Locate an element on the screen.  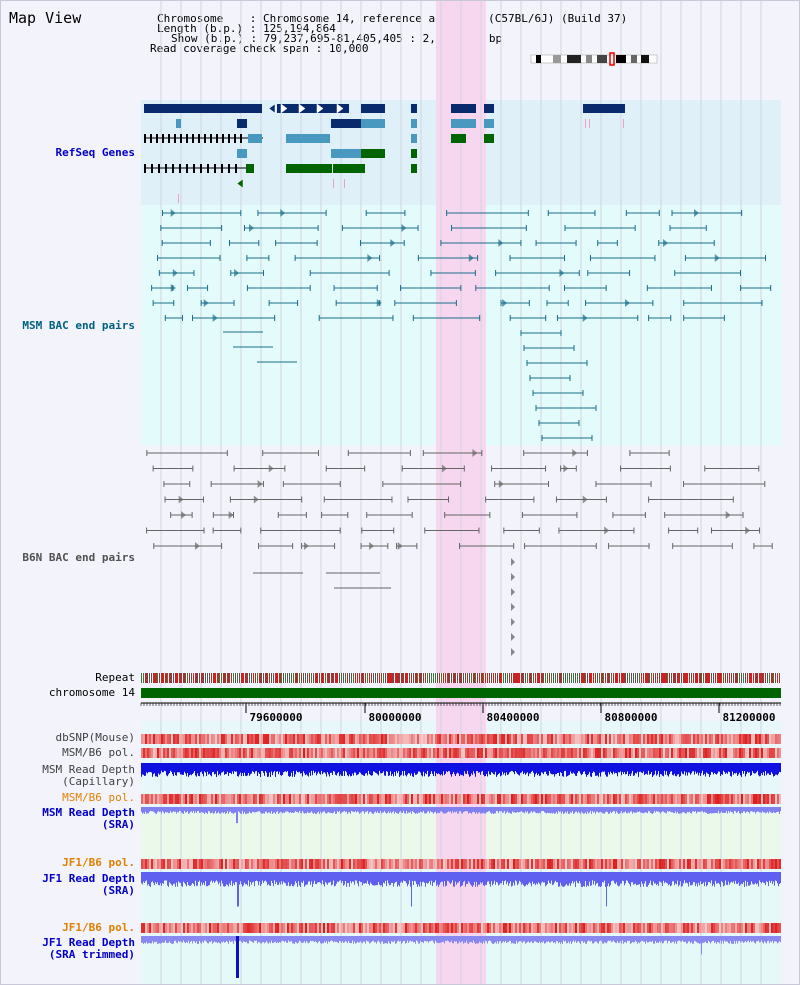
b6n-bac-pair-arrow is located at coordinates (306, 546).